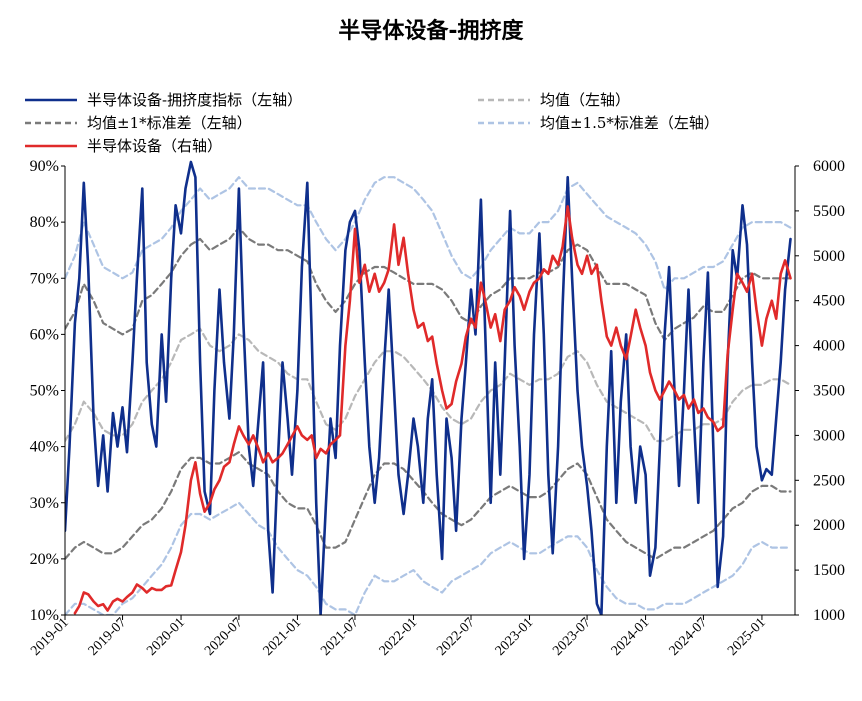 The height and width of the screenshot is (701, 862). What do you see at coordinates (166, 637) in the screenshot?
I see `x-tick-label: 2020-01` at bounding box center [166, 637].